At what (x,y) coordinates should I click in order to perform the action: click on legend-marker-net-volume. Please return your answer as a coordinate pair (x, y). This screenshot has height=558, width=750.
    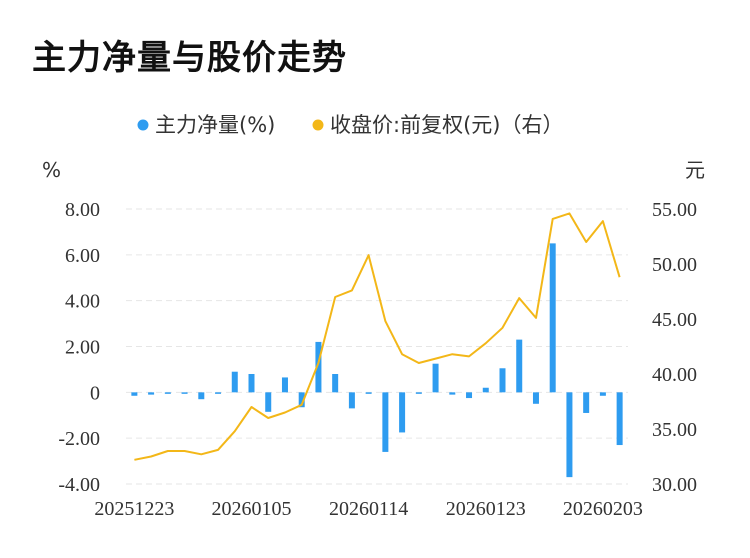
    Looking at the image, I should click on (143, 125).